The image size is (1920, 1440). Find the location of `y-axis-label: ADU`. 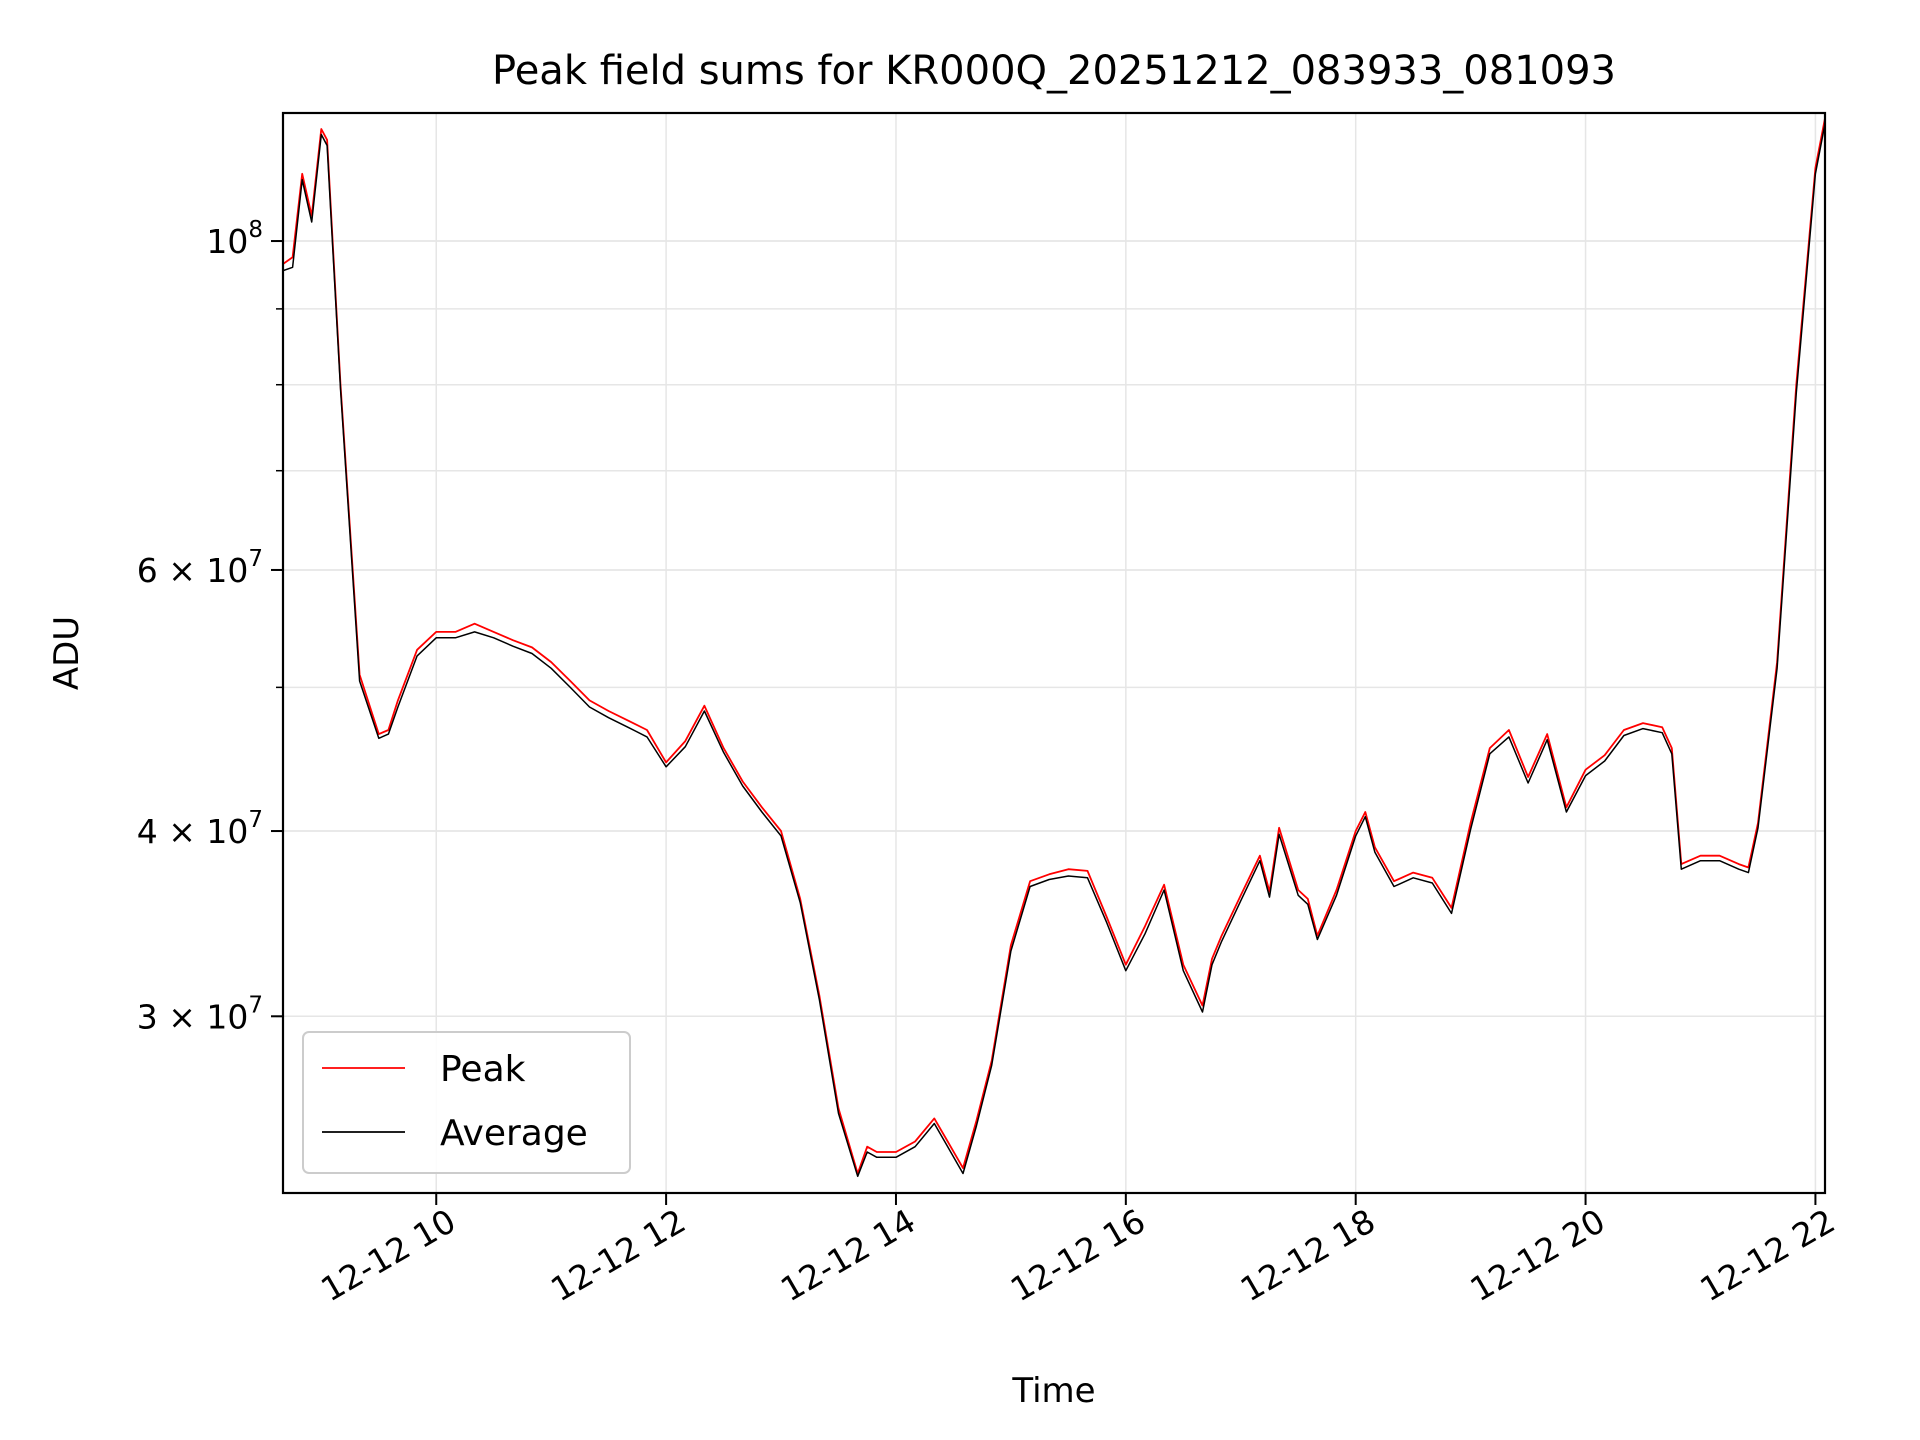

y-axis-label: ADU is located at coordinates (67, 653).